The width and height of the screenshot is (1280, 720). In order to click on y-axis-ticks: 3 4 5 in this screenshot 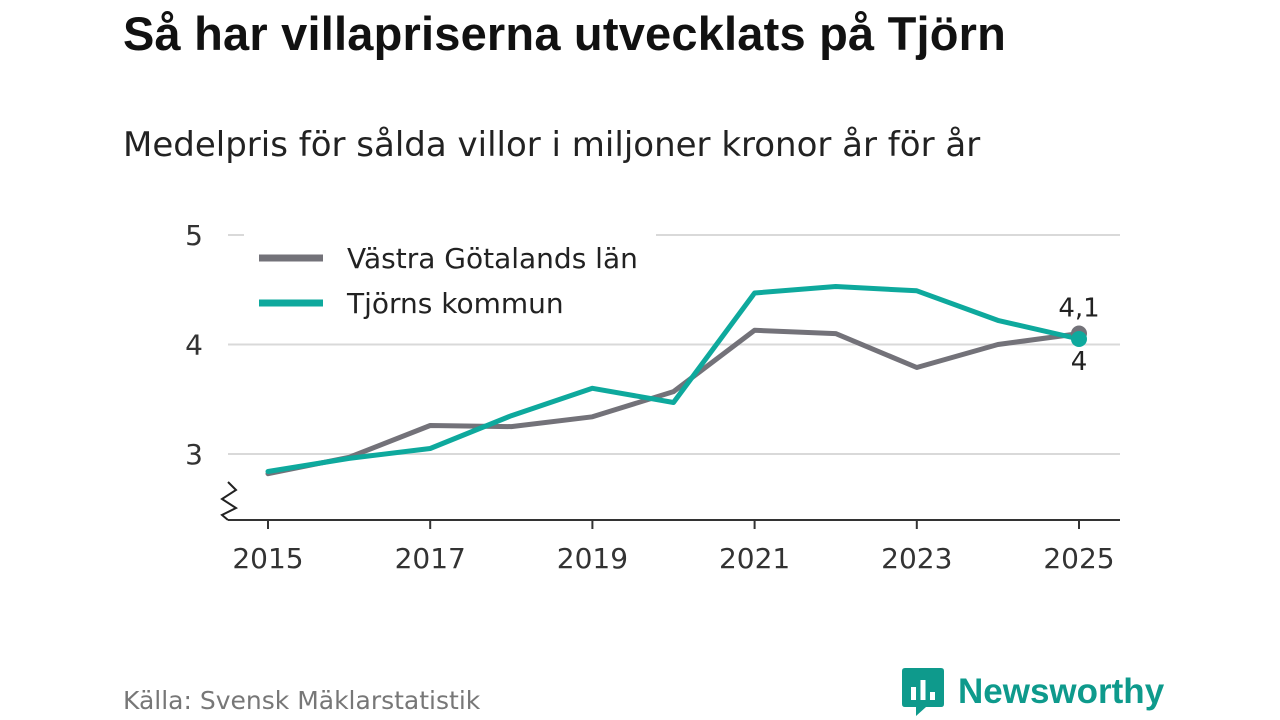, I will do `click(194, 345)`.